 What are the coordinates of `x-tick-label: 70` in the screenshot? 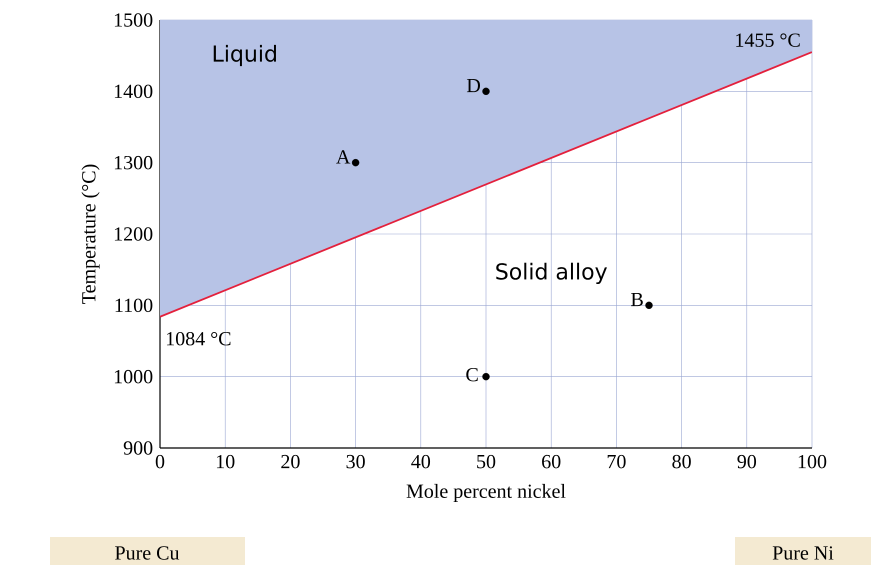 It's located at (617, 461).